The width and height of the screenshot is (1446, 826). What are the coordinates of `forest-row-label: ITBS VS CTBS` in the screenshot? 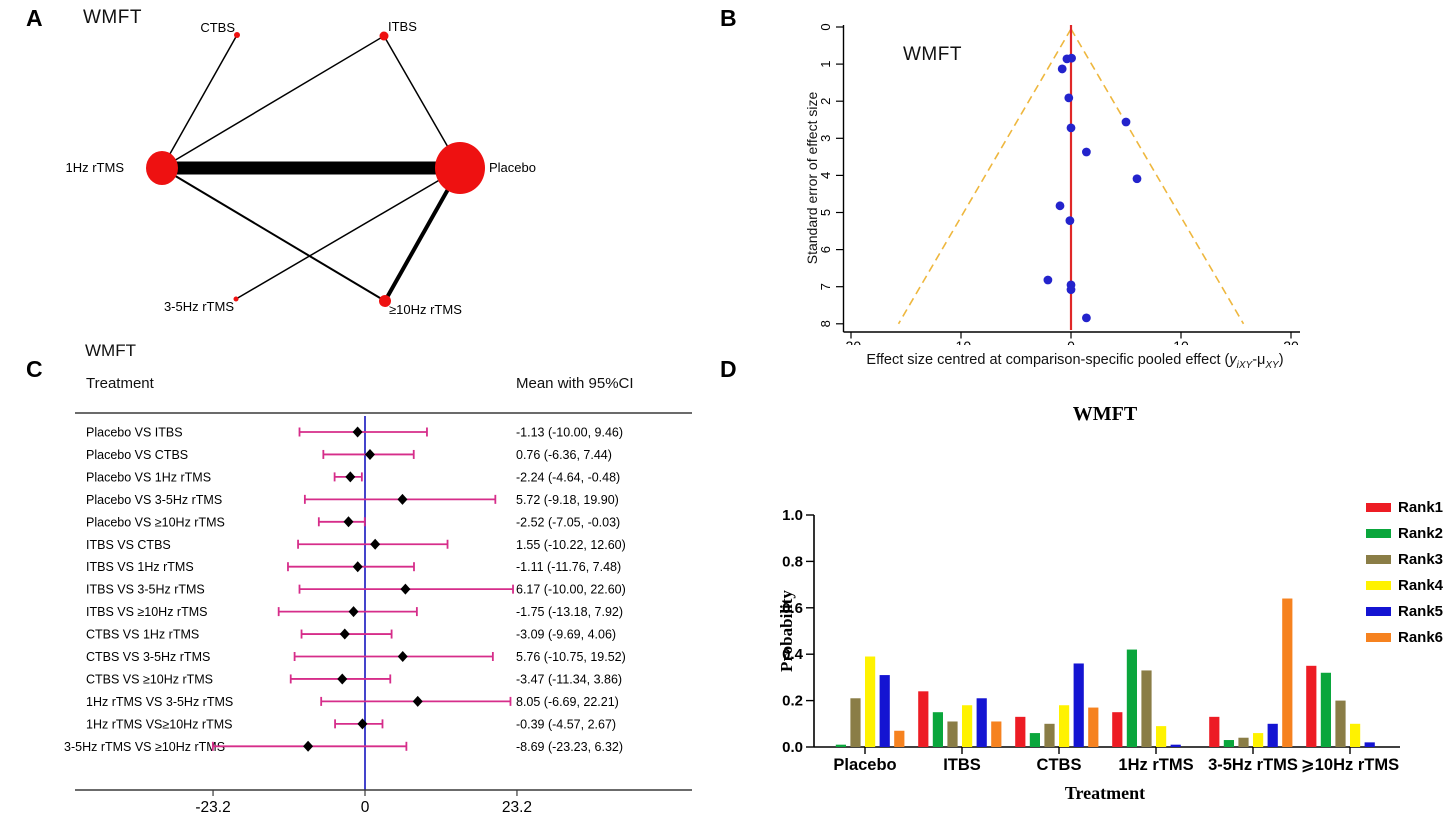 It's located at (128, 545).